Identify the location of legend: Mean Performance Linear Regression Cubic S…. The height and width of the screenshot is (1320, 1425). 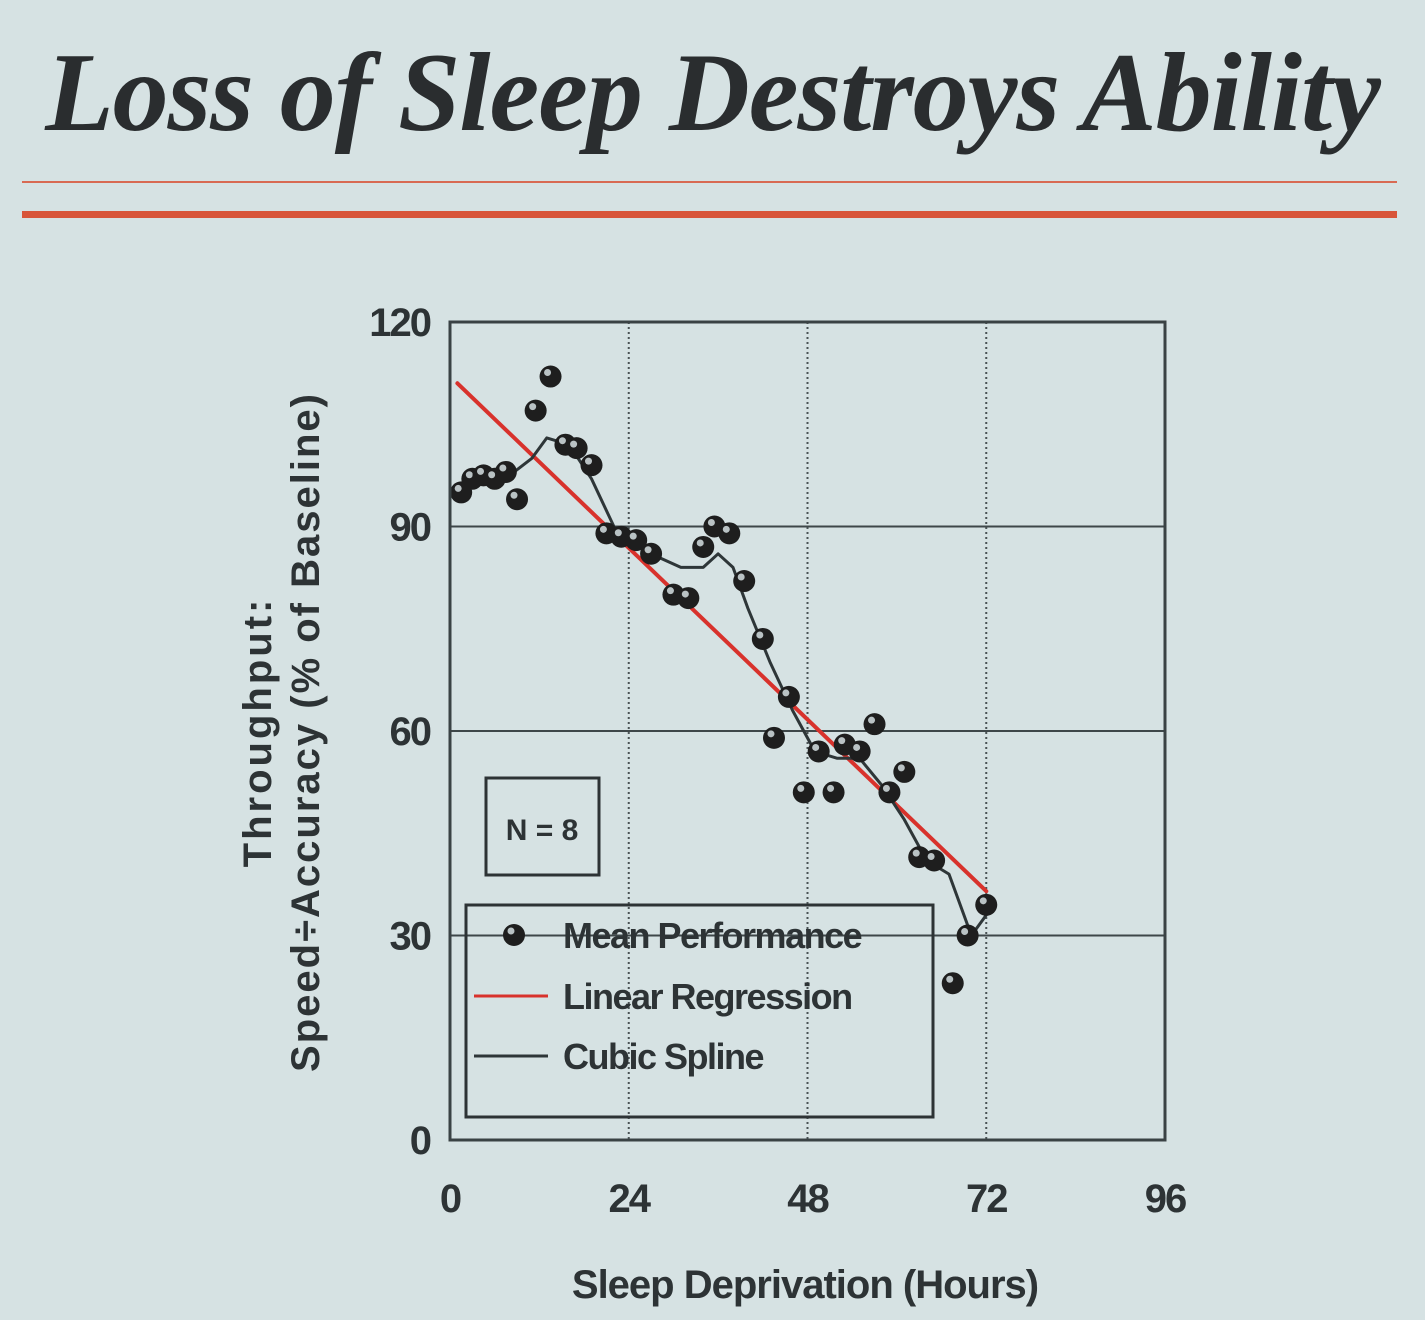
(699, 1011).